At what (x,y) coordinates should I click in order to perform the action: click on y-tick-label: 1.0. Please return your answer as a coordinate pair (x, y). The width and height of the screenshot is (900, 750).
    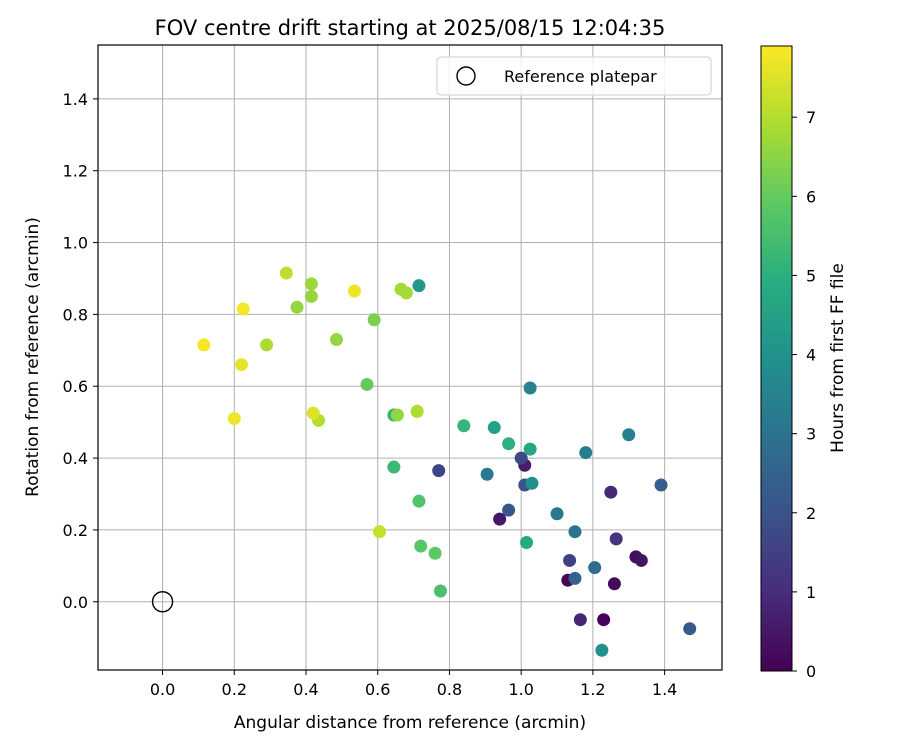
    Looking at the image, I should click on (75, 243).